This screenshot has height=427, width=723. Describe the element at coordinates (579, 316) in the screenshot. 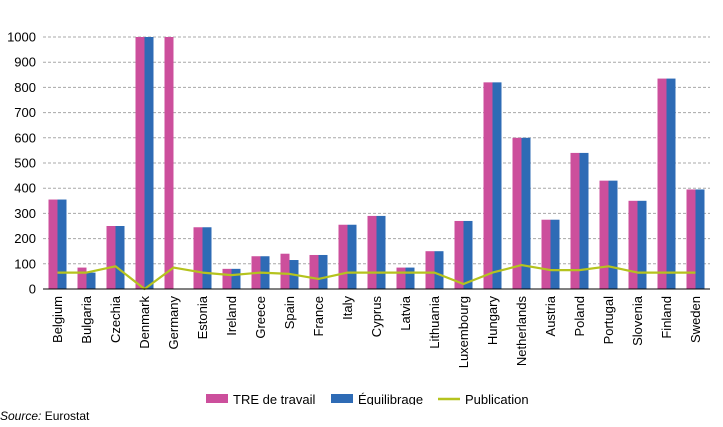

I see `x-tick-label: Poland` at that location.